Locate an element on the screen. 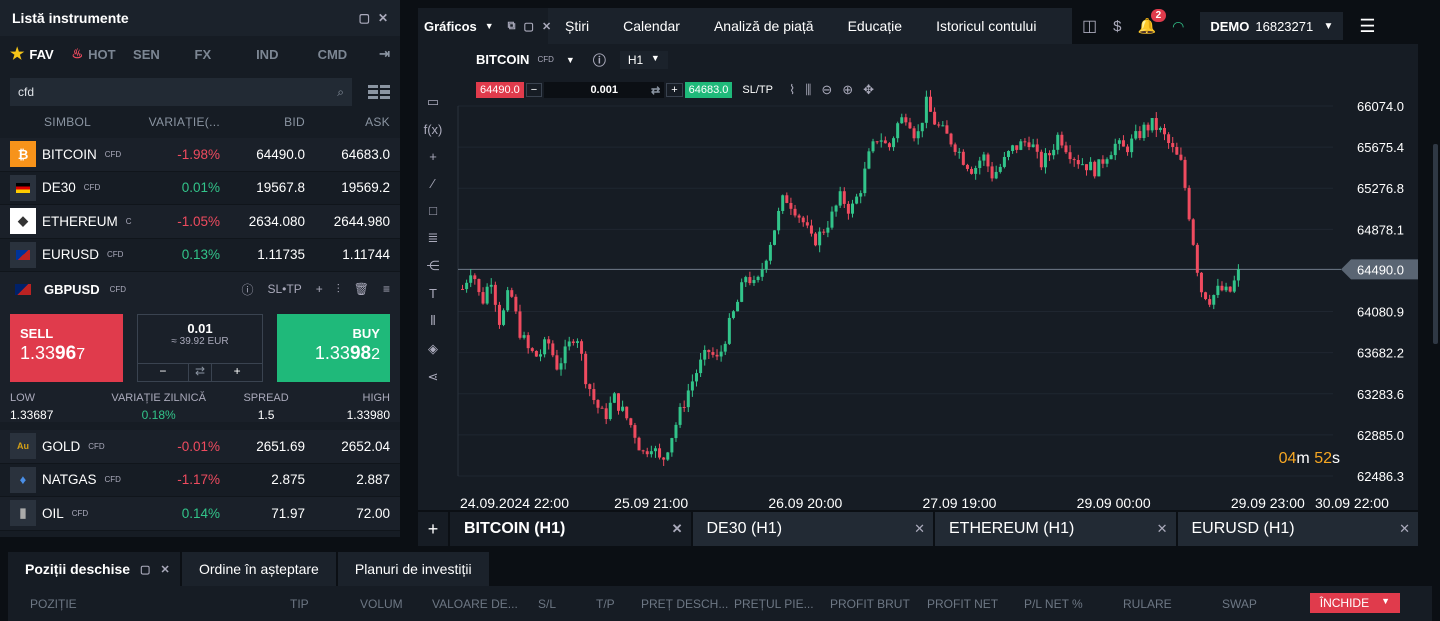 Image resolution: width=1440 pixels, height=621 pixels. chart-tab: ETHEREUM (H1) ✕ is located at coordinates (1055, 529).